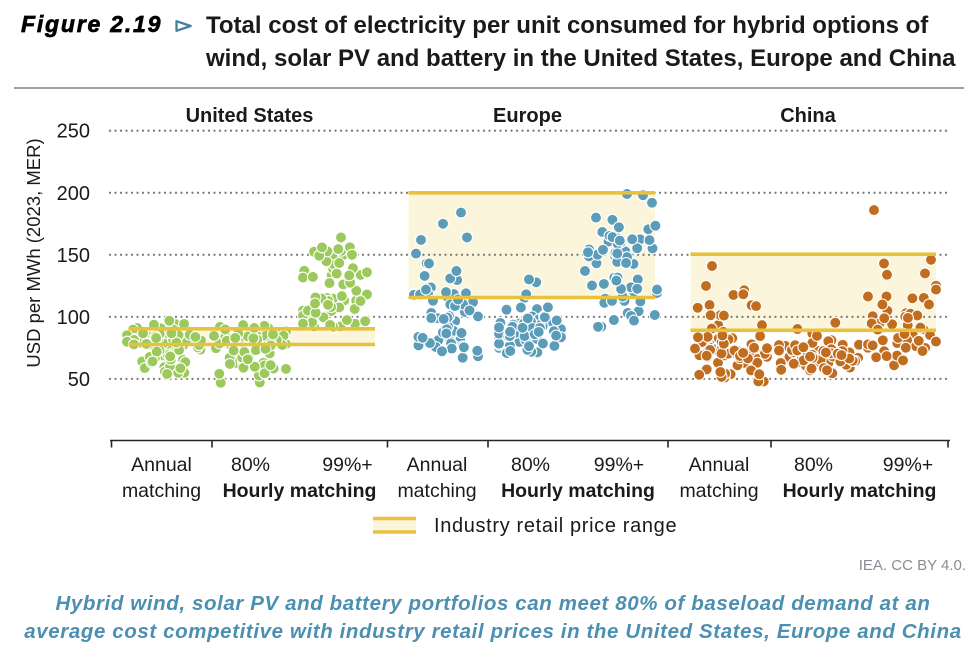 The height and width of the screenshot is (665, 978). Describe the element at coordinates (250, 116) in the screenshot. I see `svg-text: United States` at that location.